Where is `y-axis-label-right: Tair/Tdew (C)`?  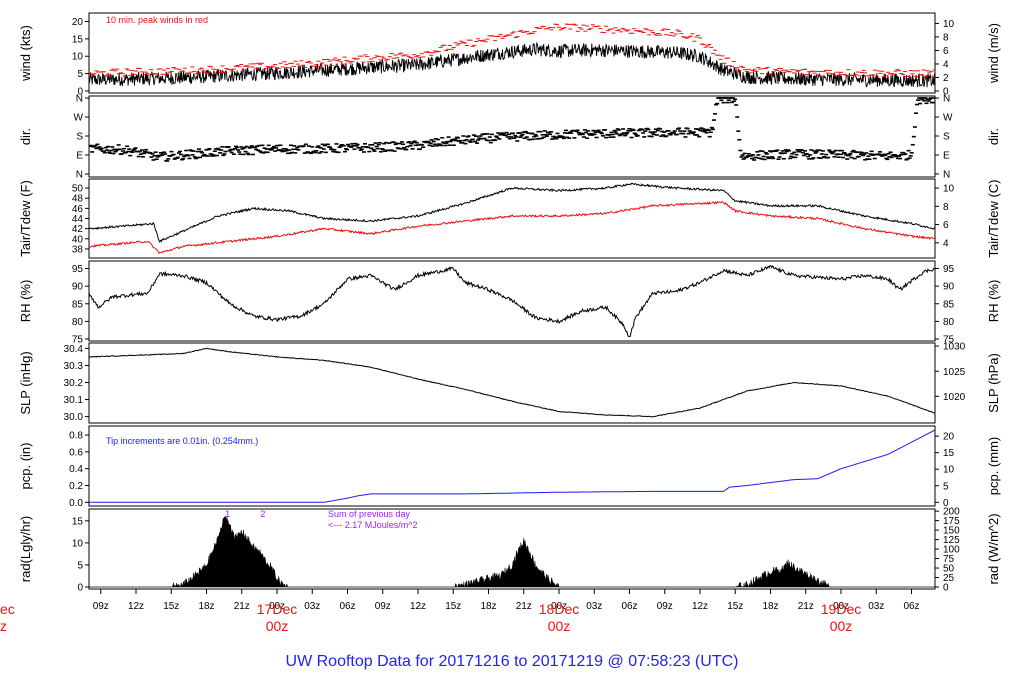 y-axis-label-right: Tair/Tdew (C) is located at coordinates (993, 218).